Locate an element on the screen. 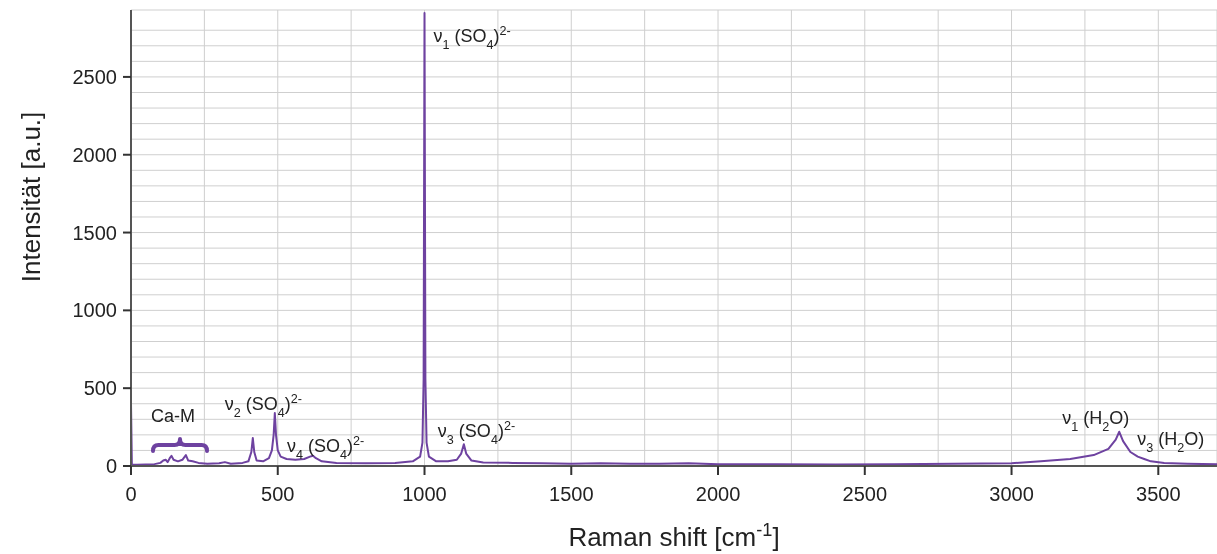  y-tick-label: 1500 is located at coordinates (94, 232).